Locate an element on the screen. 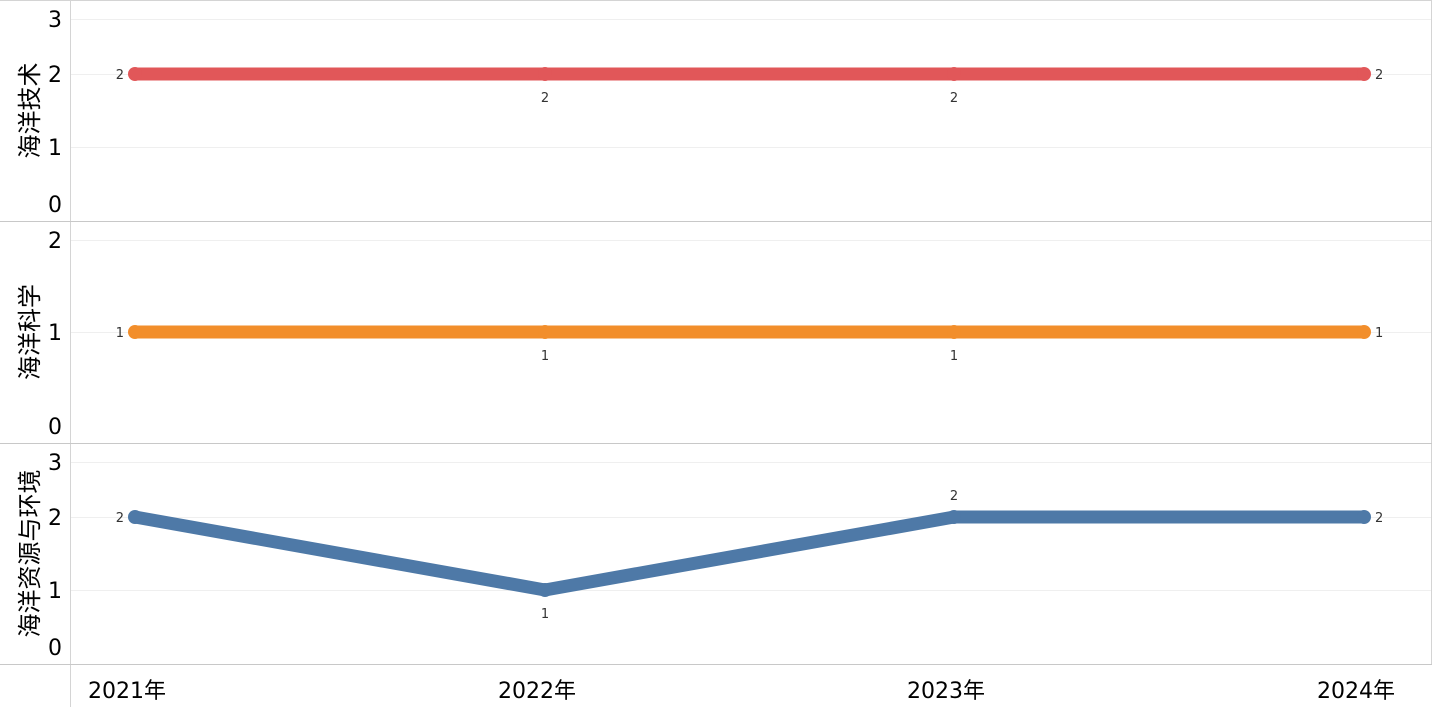 The height and width of the screenshot is (707, 1432). panel-title: 海洋资源与环境 is located at coordinates (30, 554).